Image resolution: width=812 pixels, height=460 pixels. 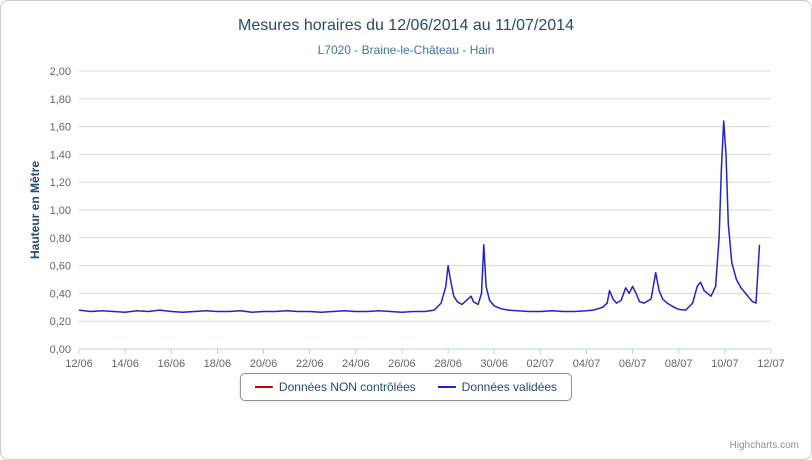 What do you see at coordinates (310, 364) in the screenshot?
I see `svg-text: 22/06` at bounding box center [310, 364].